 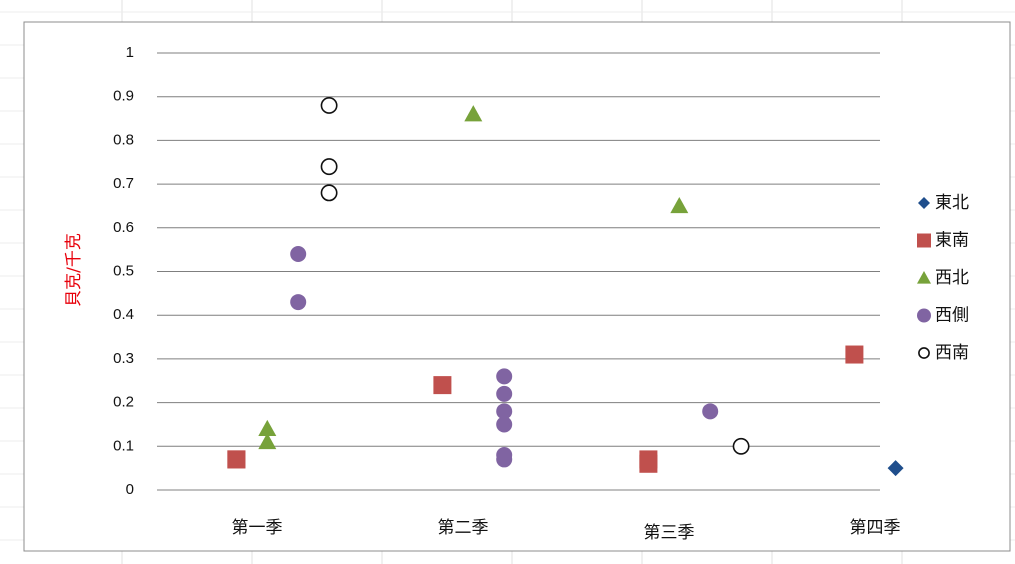 I want to click on legend-marker-triangle, so click(x=924, y=277).